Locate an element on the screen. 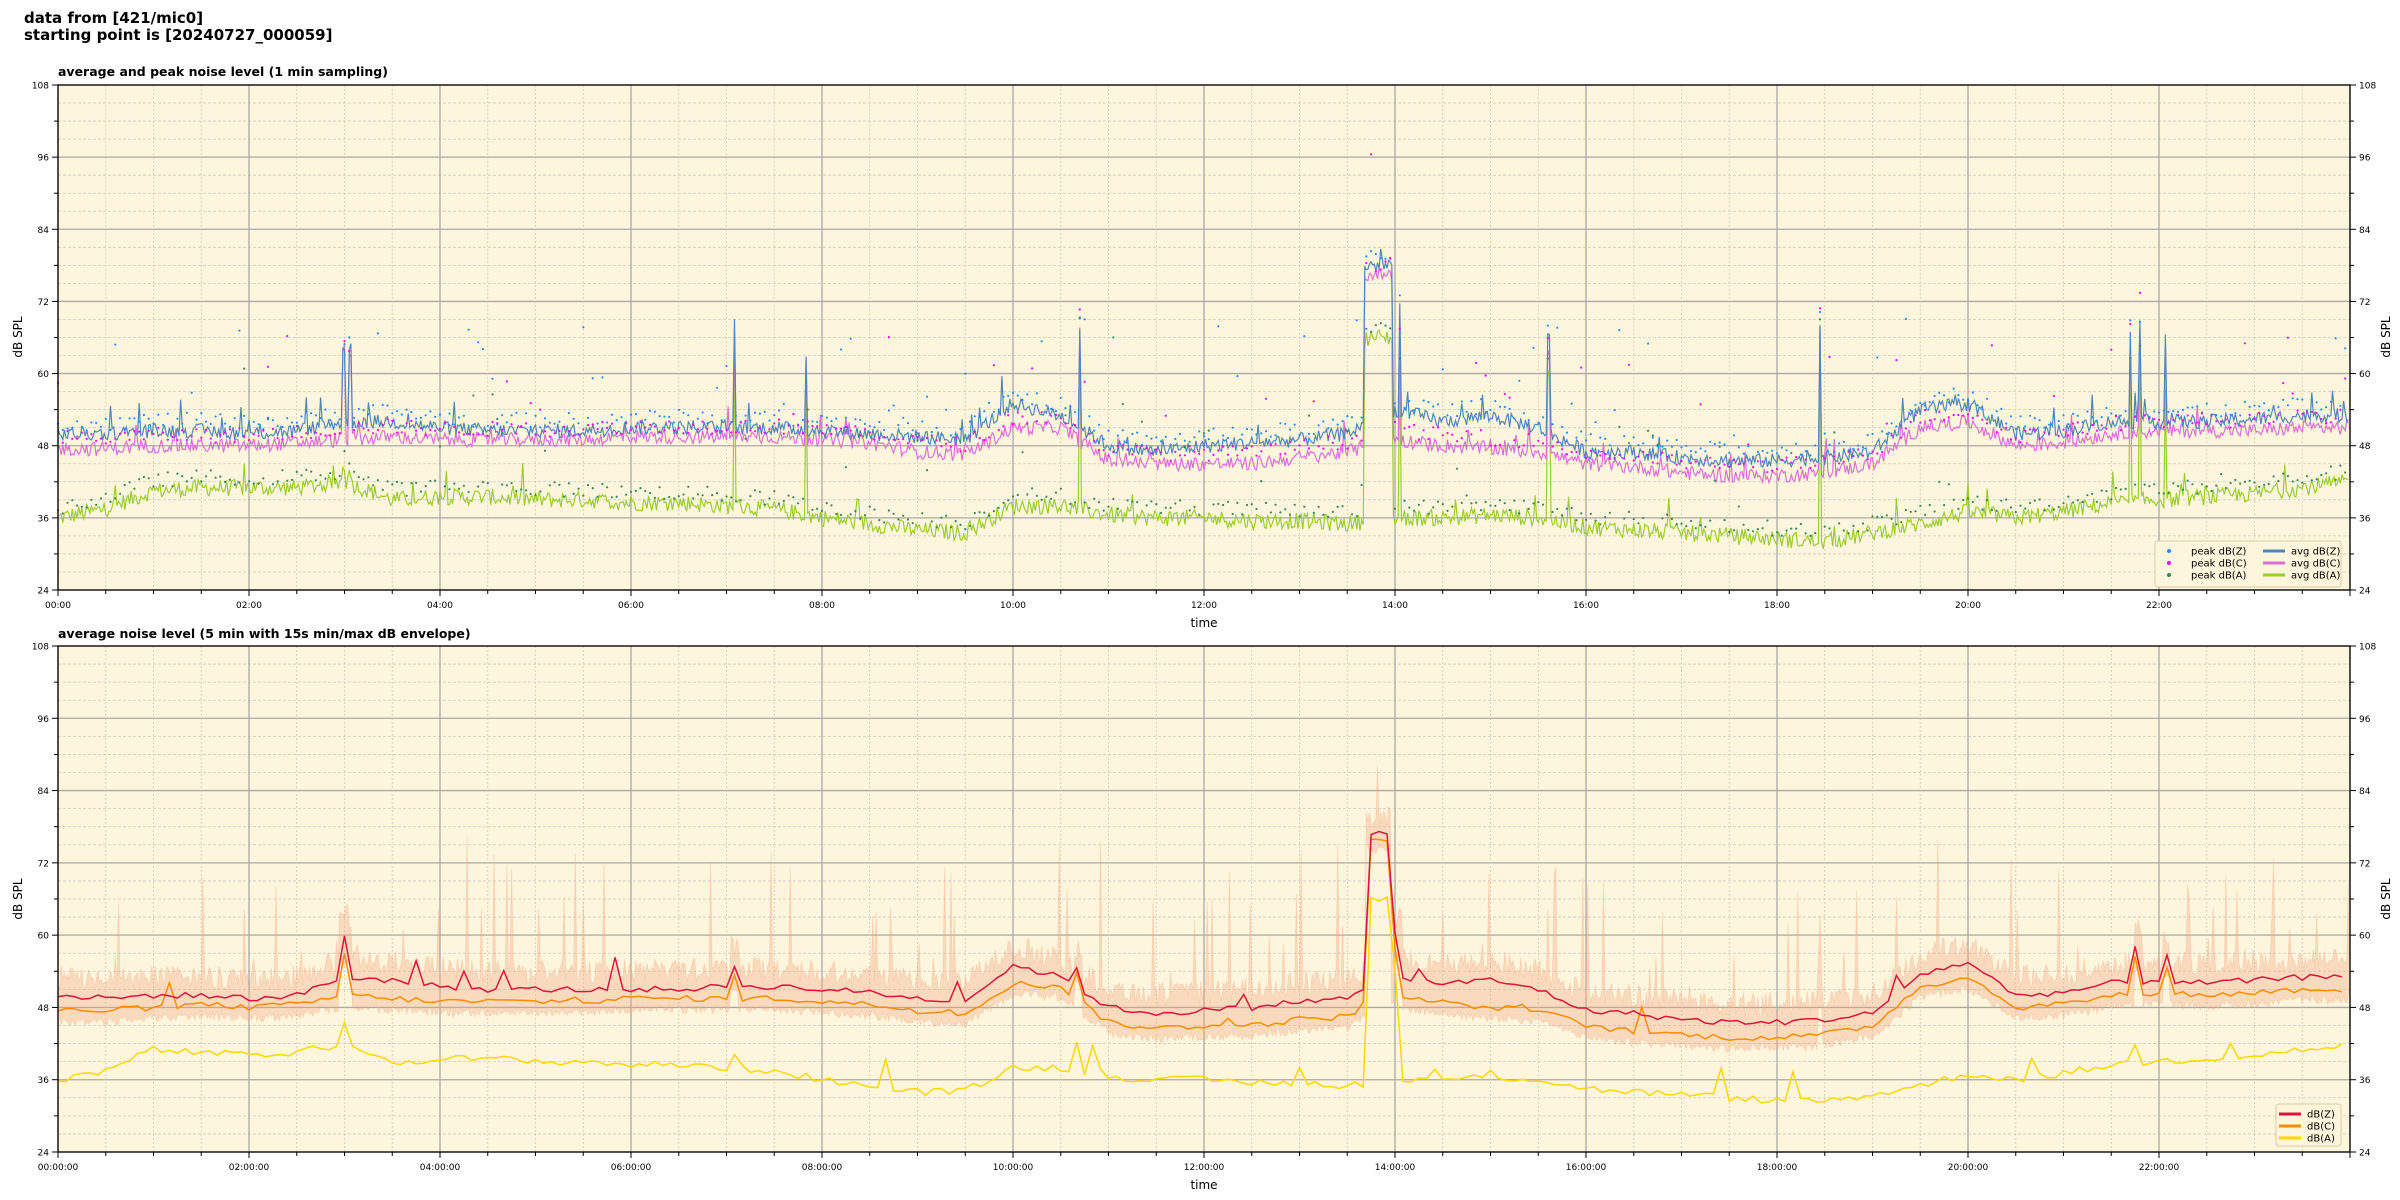  bottom-y-axis-label-left: dB SPL is located at coordinates (18, 899).